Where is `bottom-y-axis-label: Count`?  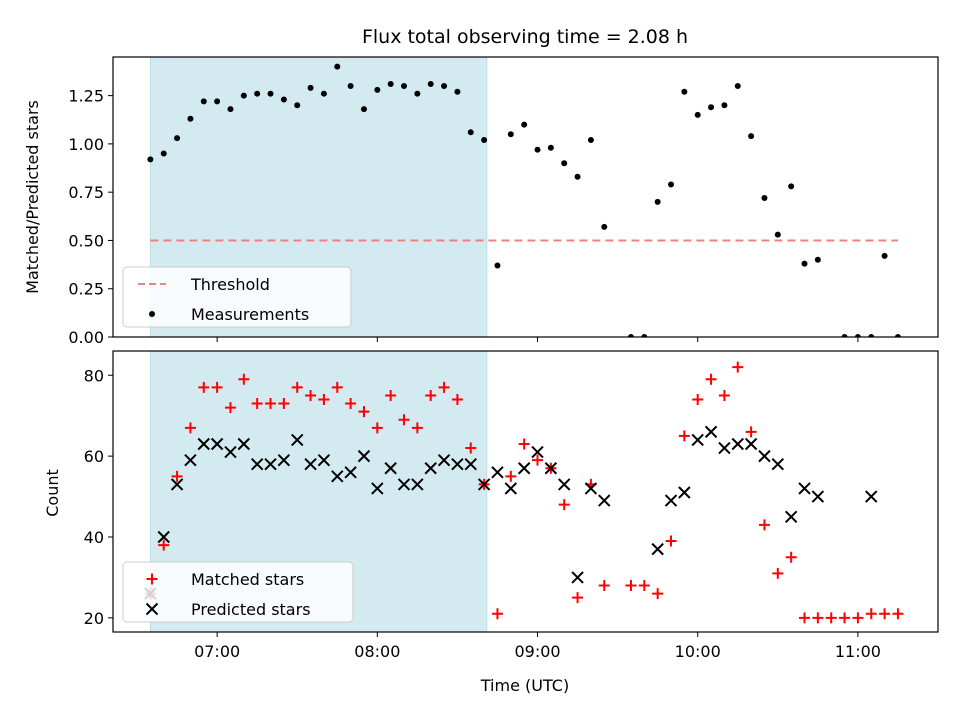 bottom-y-axis-label: Count is located at coordinates (52, 493).